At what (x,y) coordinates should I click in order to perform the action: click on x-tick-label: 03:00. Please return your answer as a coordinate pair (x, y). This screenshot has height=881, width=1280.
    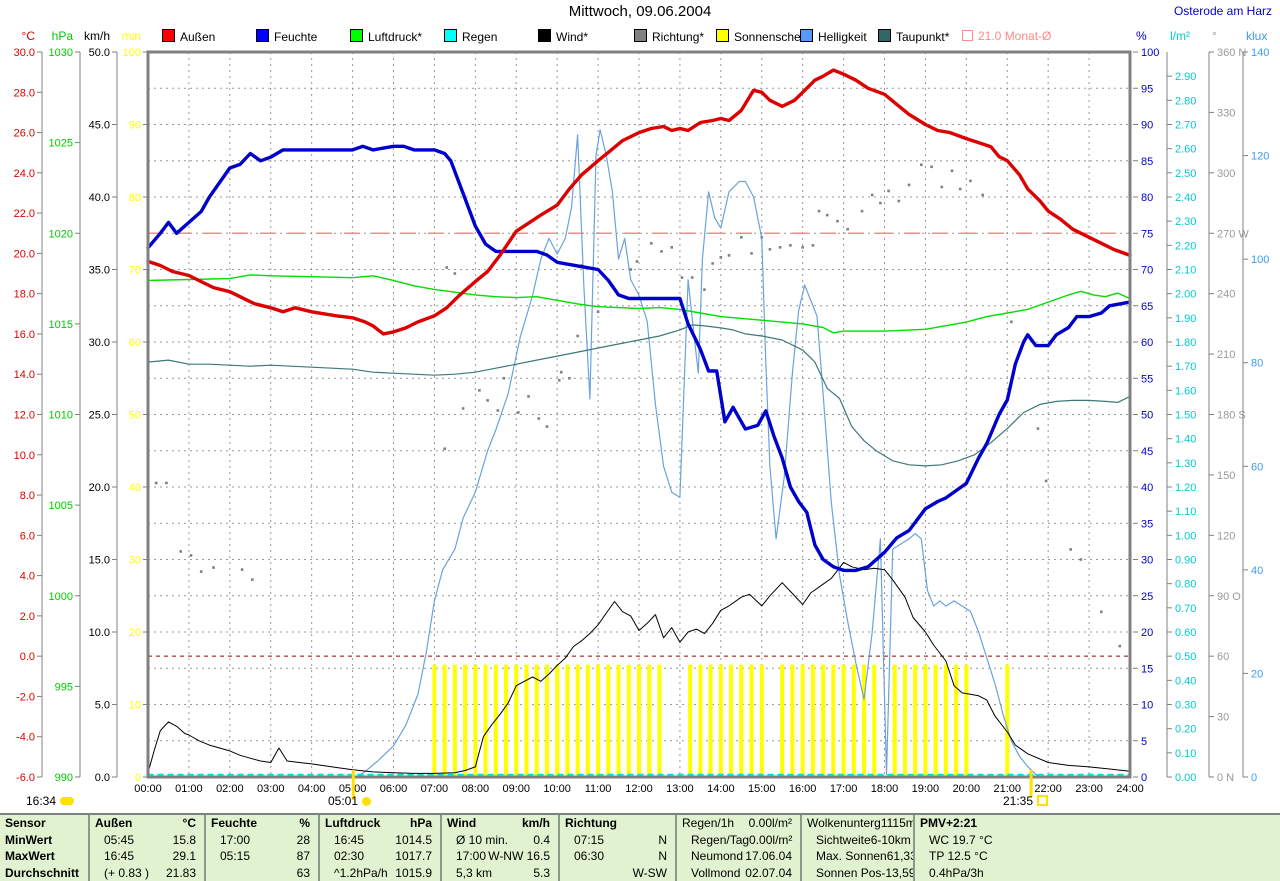
    Looking at the image, I should click on (271, 789).